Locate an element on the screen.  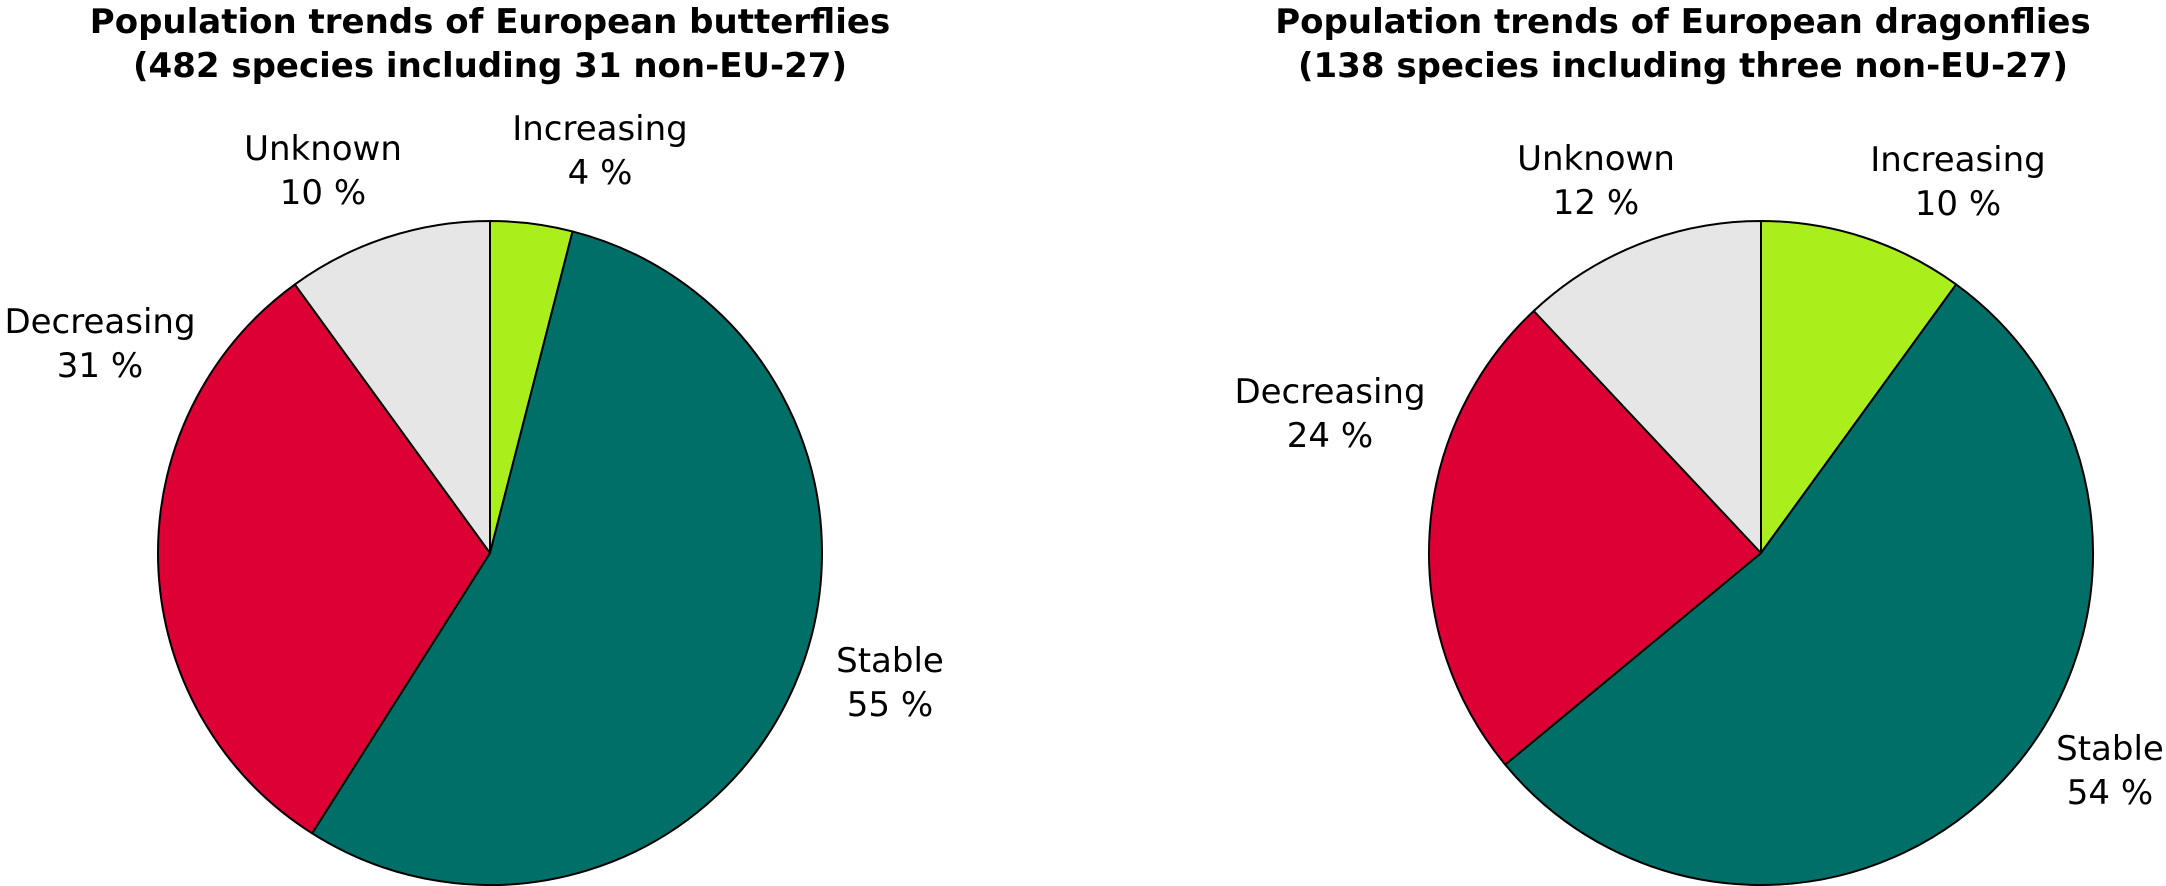
slice-value-unknown: 10 % is located at coordinates (323, 193).